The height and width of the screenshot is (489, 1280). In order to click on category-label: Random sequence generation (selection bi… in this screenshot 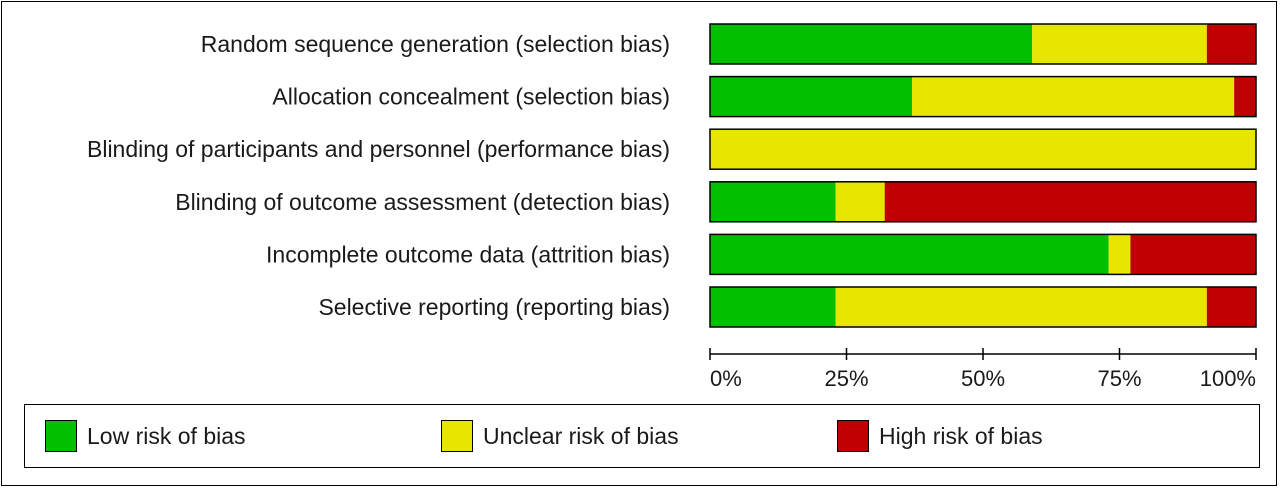, I will do `click(435, 44)`.